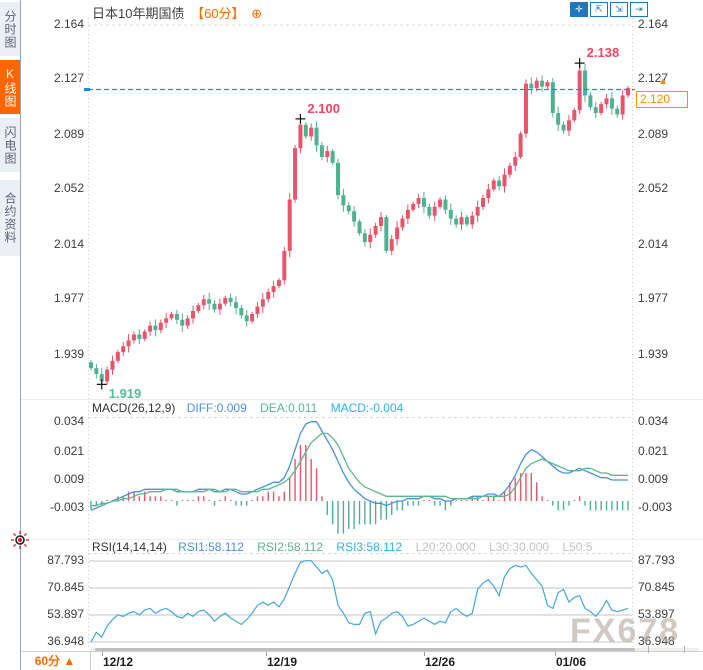 The image size is (703, 670). I want to click on bottom-bar: 60分 ▲ 12/12 12/19 12/26 01/06, so click(361, 660).